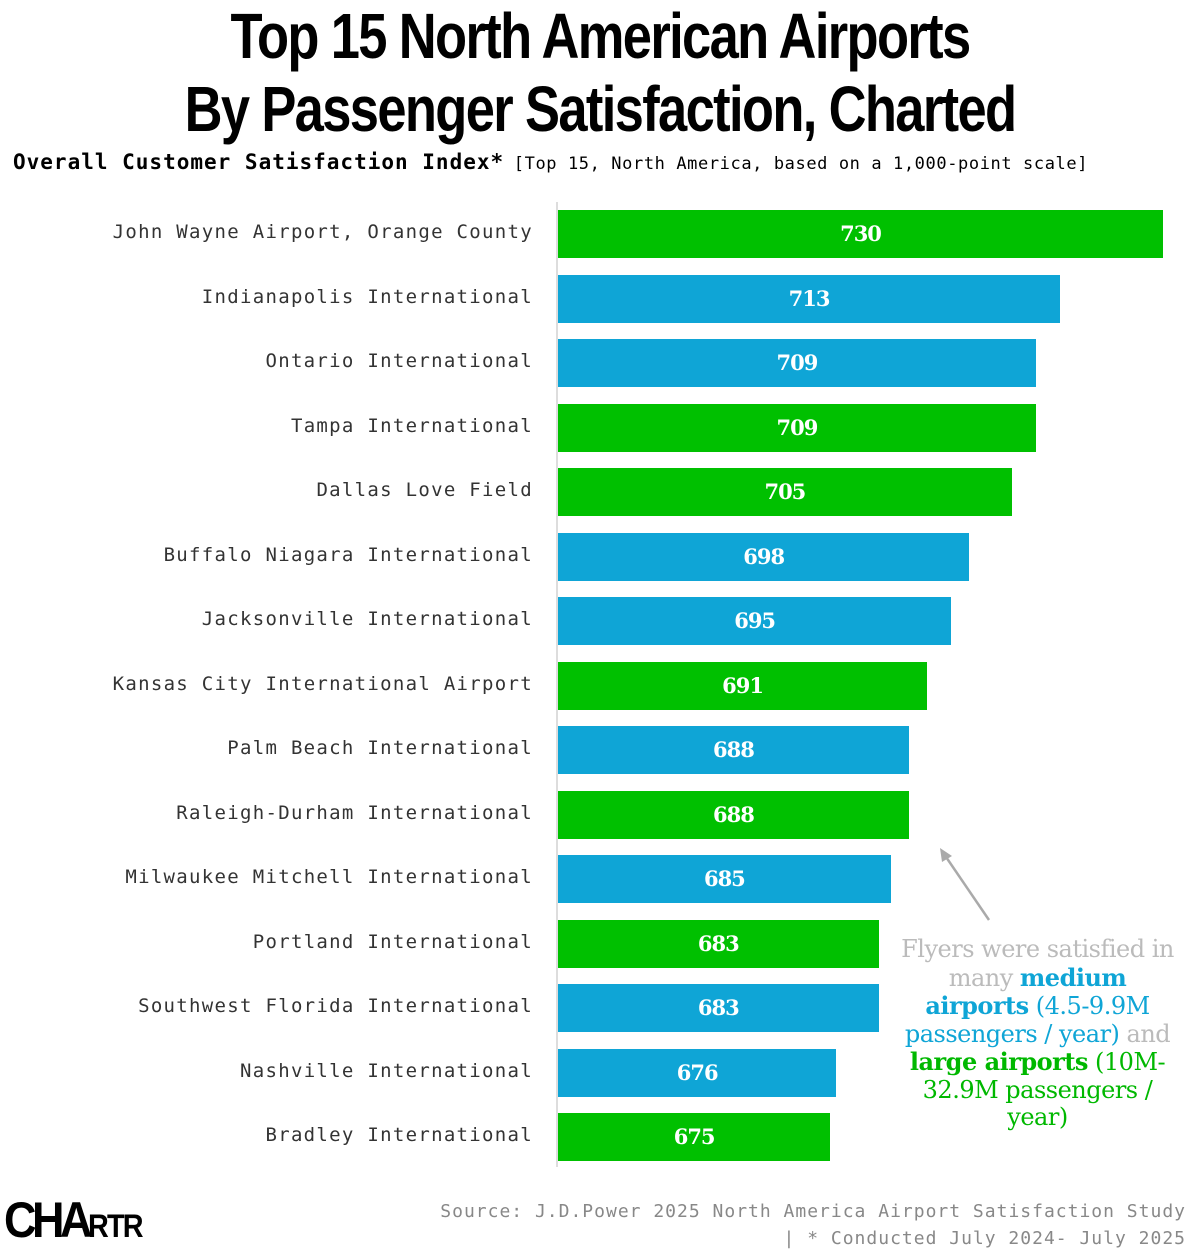 This screenshot has width=1200, height=1255. Describe the element at coordinates (1026, 991) in the screenshot. I see `annotation-medium: medium airports` at that location.